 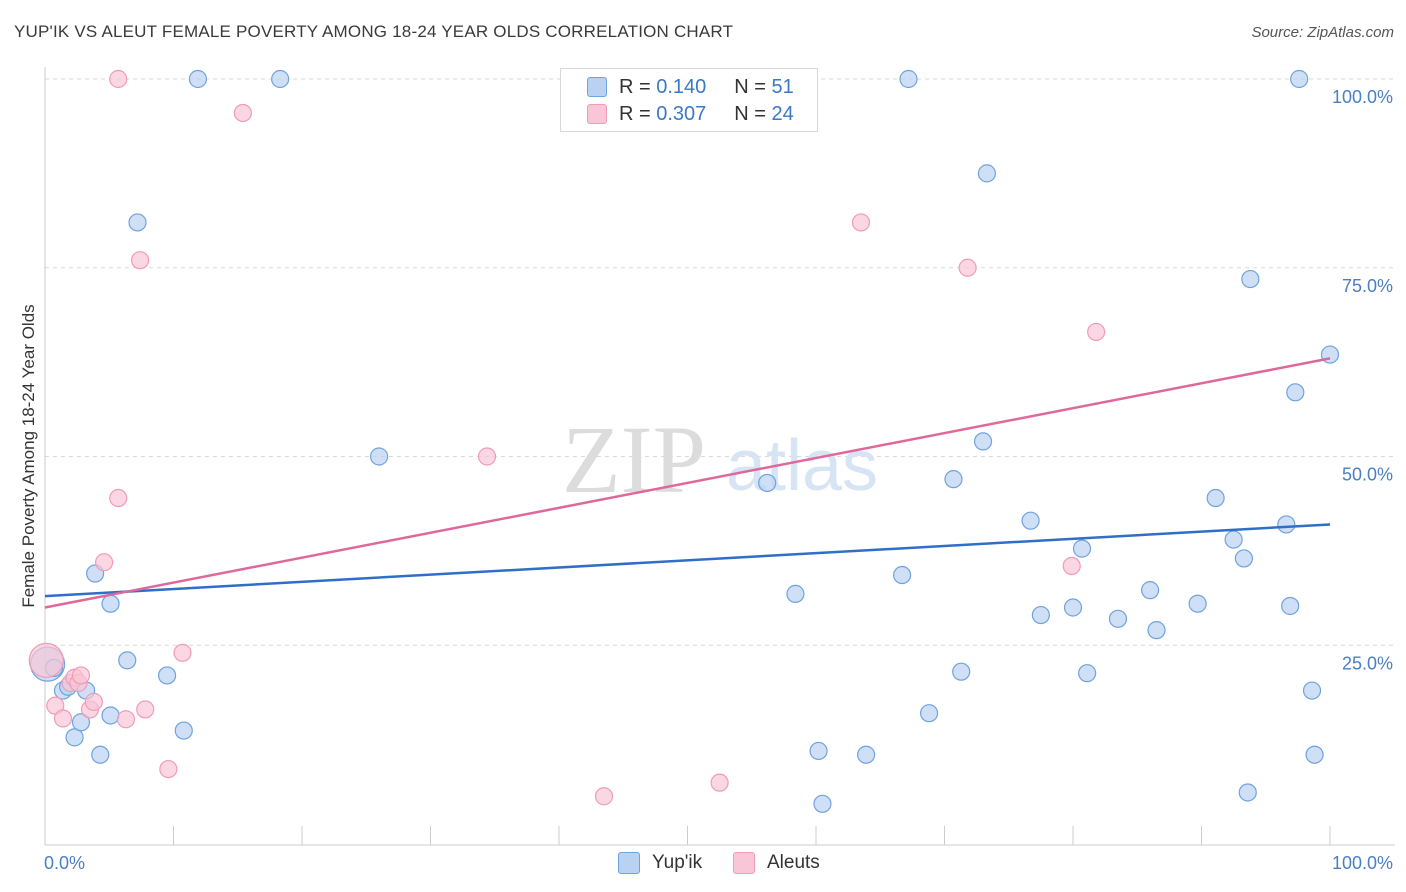 What do you see at coordinates (744, 863) in the screenshot?
I see `aleuts-legend-swatch` at bounding box center [744, 863].